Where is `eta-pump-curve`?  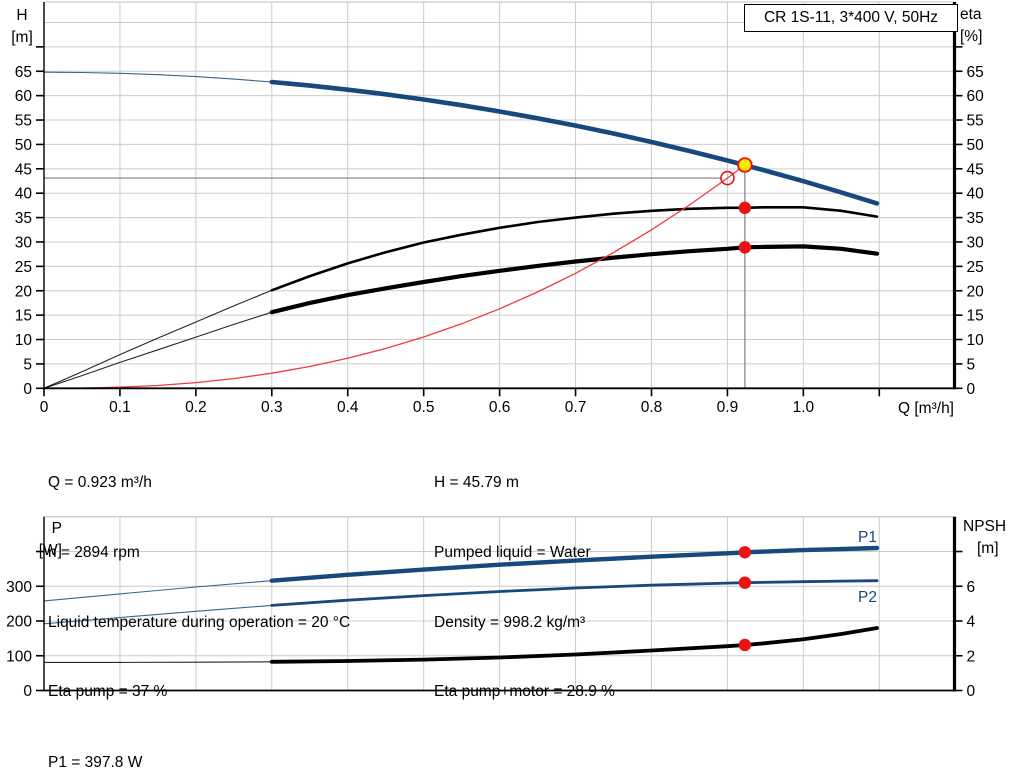
eta-pump-curve is located at coordinates (574, 249).